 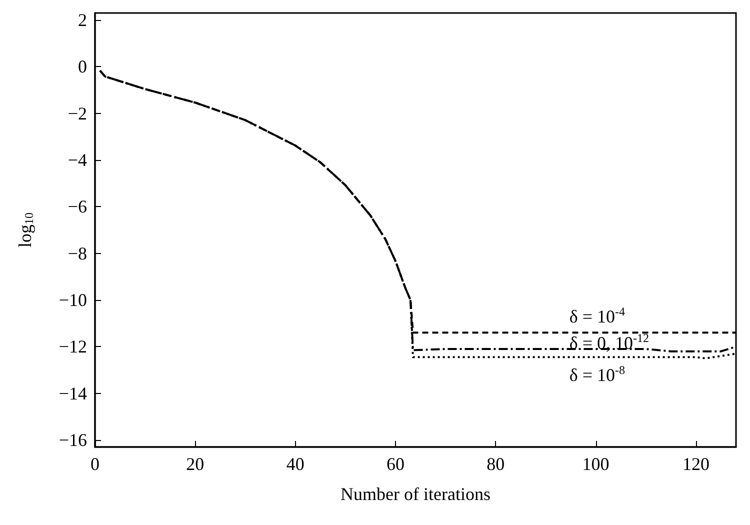 I want to click on y-tick-label: −2, so click(x=77, y=113).